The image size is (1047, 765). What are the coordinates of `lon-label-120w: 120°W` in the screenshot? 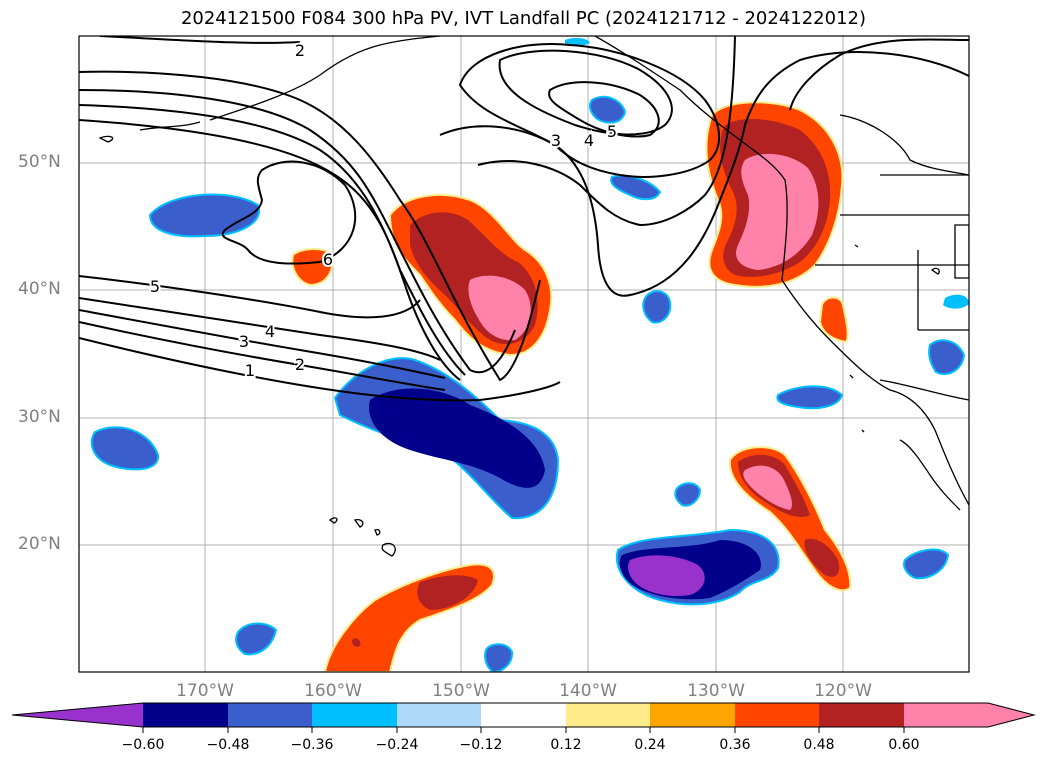 It's located at (843, 691).